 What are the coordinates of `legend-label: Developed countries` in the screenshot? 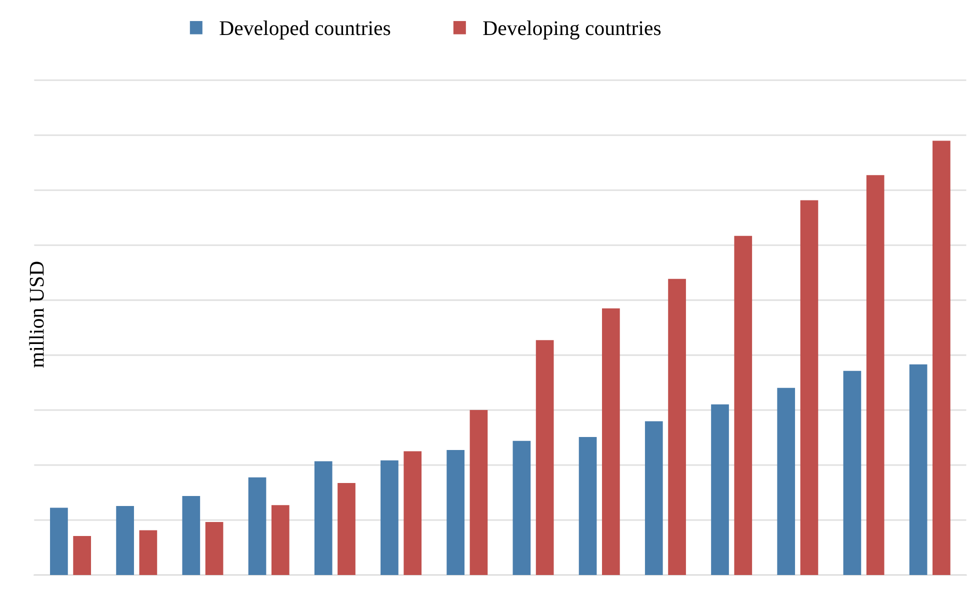 It's located at (305, 30).